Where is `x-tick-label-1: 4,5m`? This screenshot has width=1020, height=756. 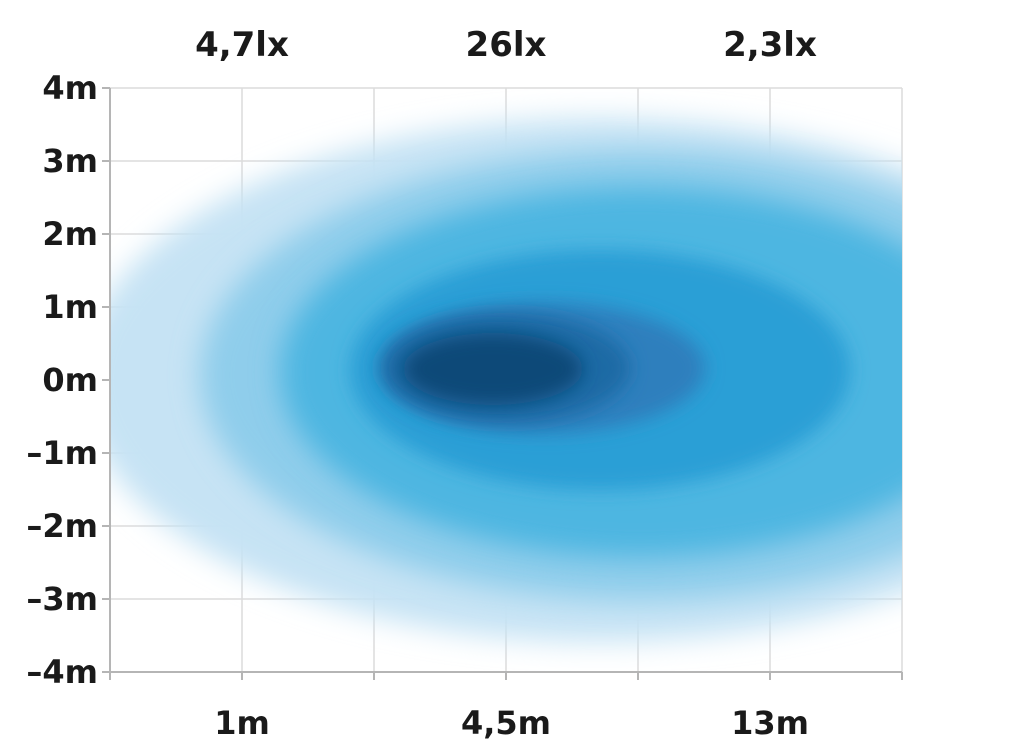
x-tick-label-1: 4,5m is located at coordinates (506, 723).